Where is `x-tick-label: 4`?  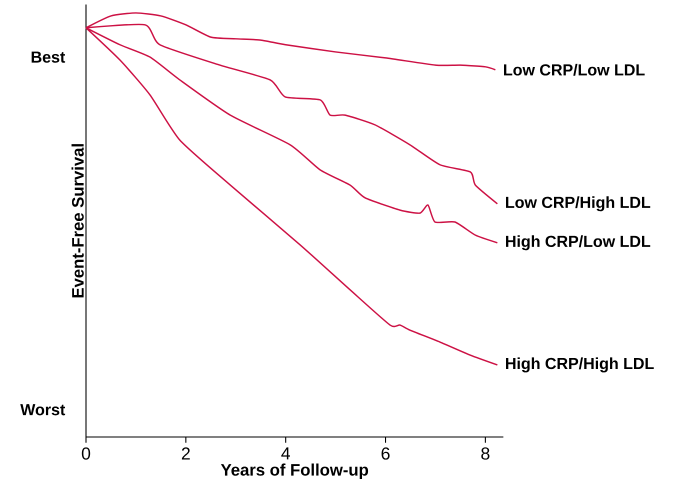
x-tick-label: 4 is located at coordinates (285, 453).